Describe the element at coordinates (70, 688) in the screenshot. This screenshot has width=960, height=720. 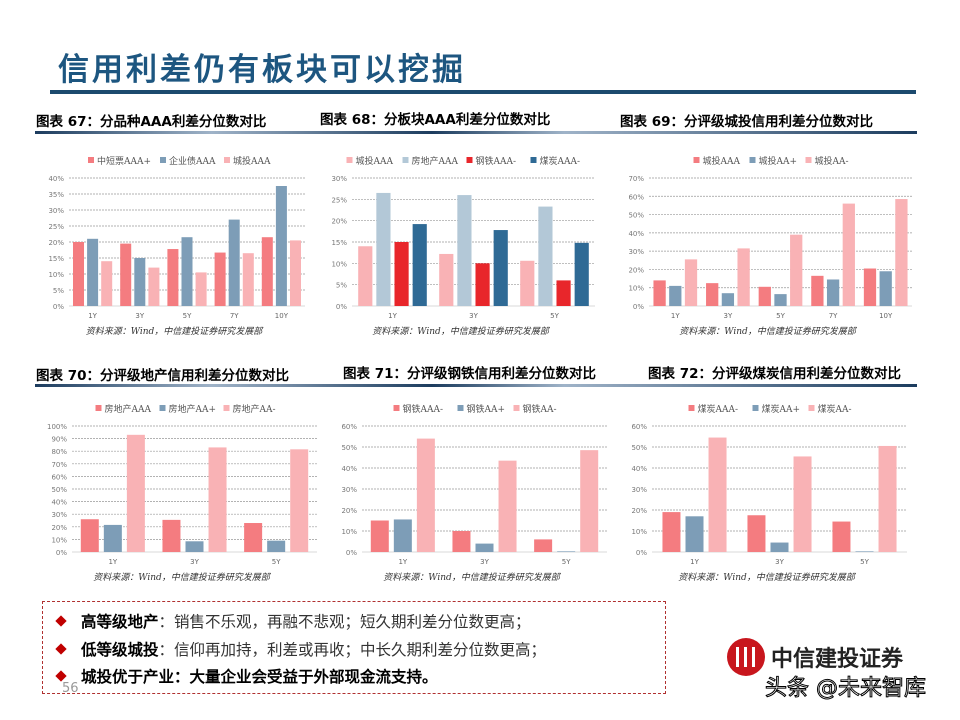
I see `page-number: 56` at that location.